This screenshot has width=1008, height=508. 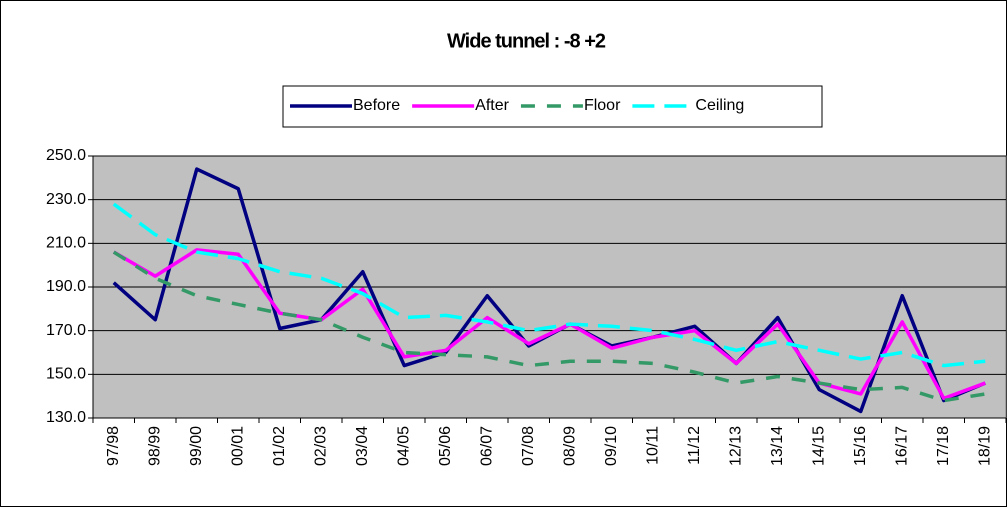 What do you see at coordinates (66, 199) in the screenshot?
I see `y-tick-label: 230.0` at bounding box center [66, 199].